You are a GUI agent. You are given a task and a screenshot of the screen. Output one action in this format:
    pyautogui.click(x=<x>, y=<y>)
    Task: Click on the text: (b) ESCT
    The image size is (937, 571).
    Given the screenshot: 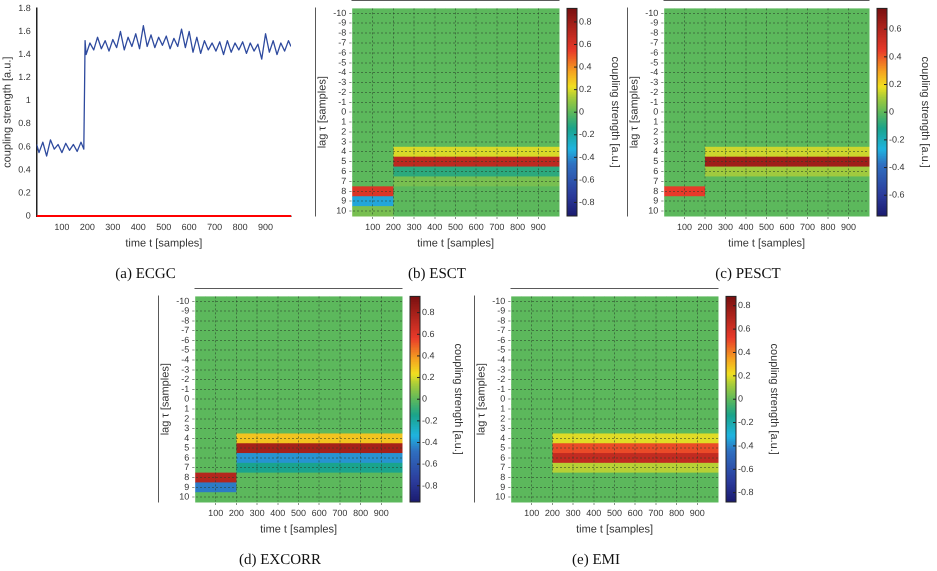 What is the action you would take?
    pyautogui.click(x=437, y=274)
    